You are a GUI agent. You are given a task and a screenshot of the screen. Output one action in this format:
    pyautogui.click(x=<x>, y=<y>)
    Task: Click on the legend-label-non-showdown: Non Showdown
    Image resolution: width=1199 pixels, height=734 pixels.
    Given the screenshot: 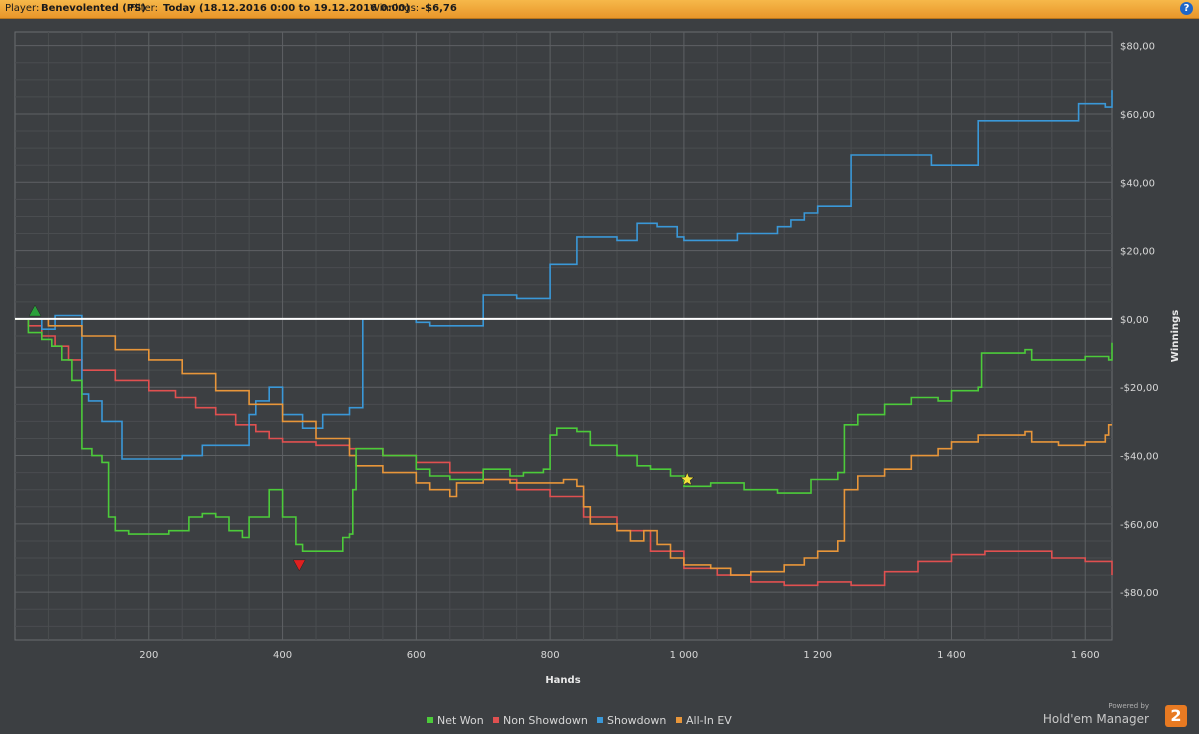 What is the action you would take?
    pyautogui.click(x=545, y=720)
    